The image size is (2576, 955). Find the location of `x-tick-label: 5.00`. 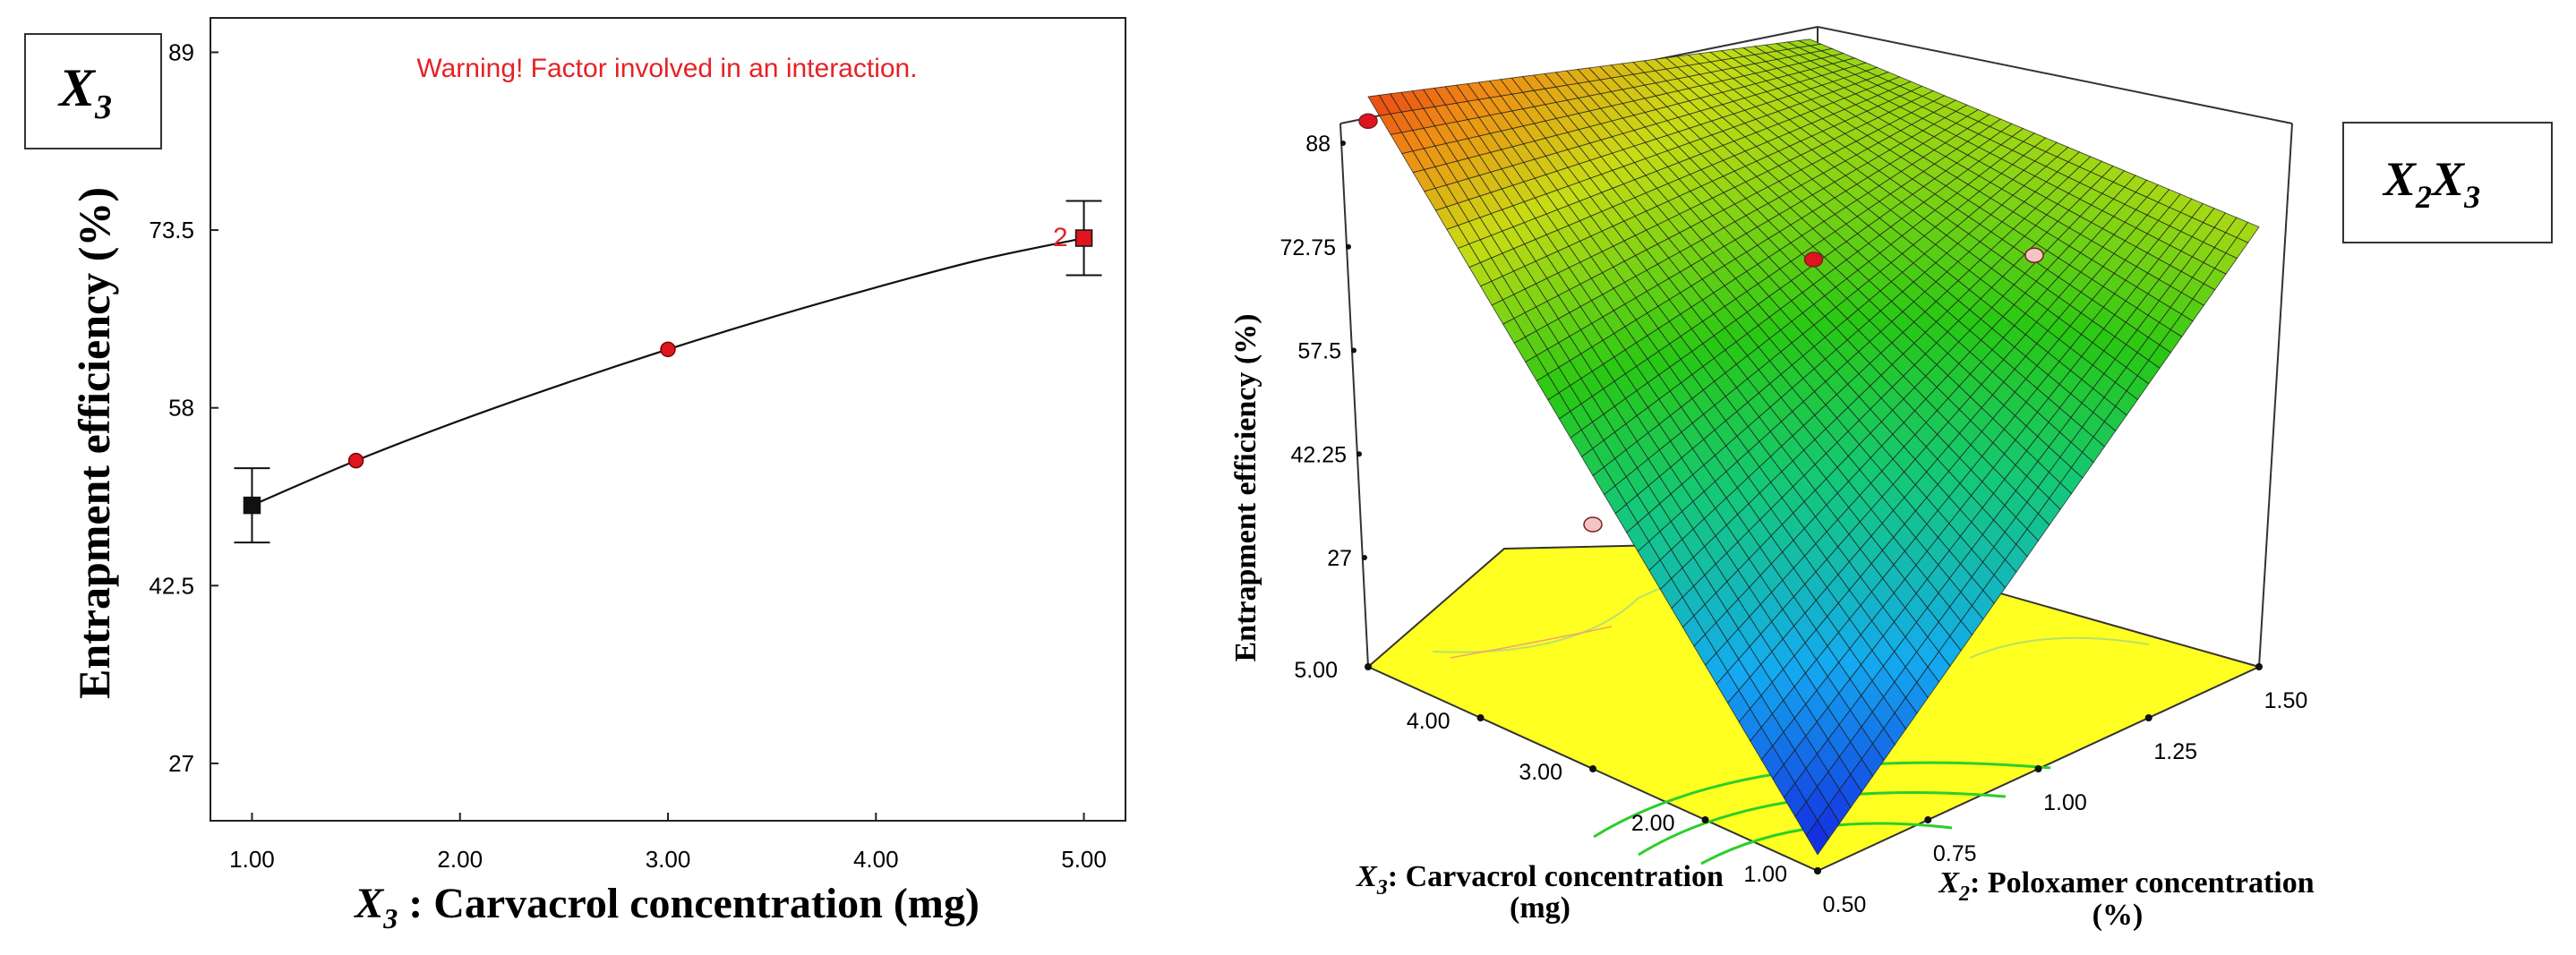

x-tick-label: 5.00 is located at coordinates (1084, 859).